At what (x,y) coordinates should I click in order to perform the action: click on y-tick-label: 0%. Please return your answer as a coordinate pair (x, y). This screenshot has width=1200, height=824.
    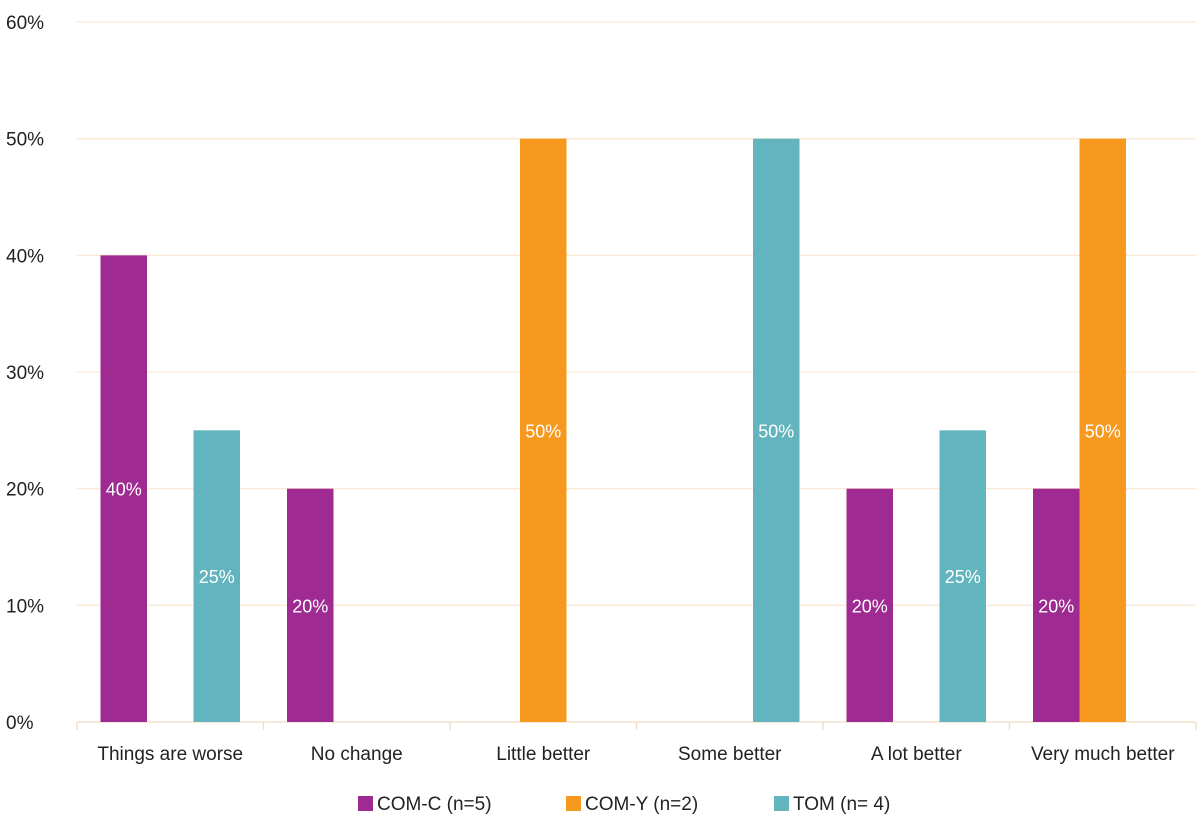
    Looking at the image, I should click on (20, 723).